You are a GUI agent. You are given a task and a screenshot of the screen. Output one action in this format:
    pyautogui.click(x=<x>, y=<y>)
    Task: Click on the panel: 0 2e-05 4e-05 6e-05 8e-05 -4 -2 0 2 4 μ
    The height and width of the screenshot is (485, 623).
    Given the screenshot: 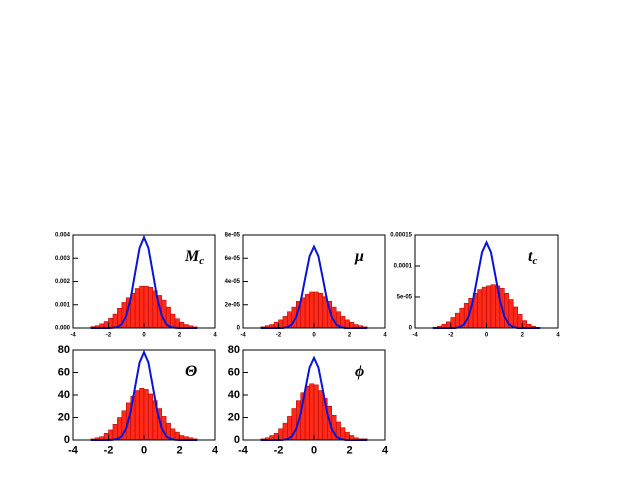 What is the action you would take?
    pyautogui.click(x=306, y=286)
    